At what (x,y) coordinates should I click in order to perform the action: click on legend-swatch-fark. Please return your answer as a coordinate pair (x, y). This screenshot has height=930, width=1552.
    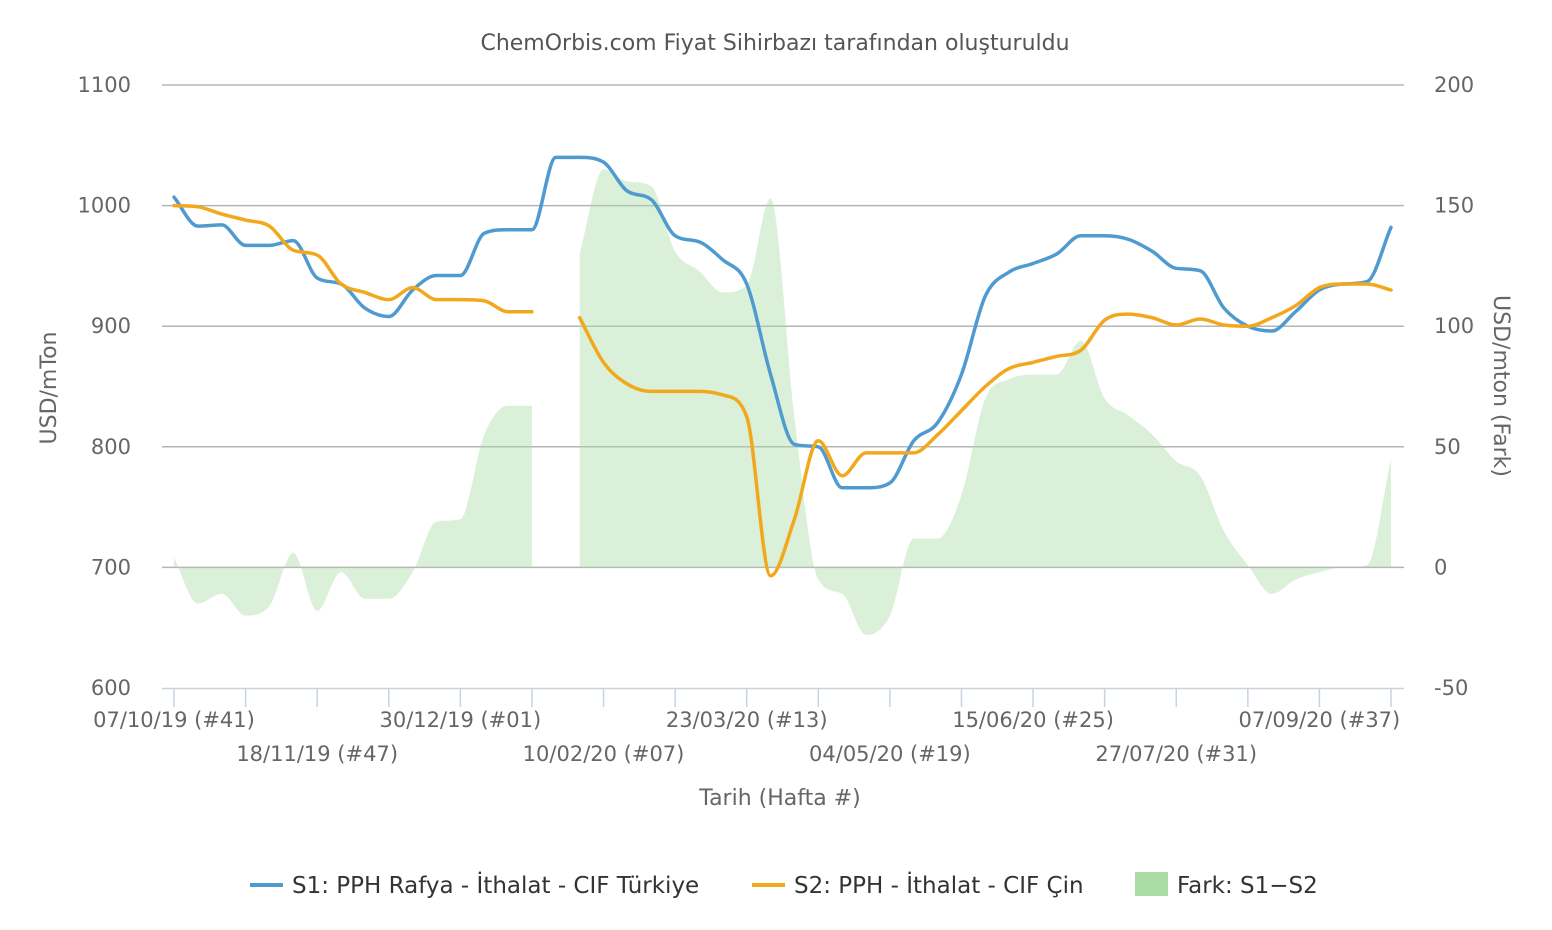
    Looking at the image, I should click on (1151, 884).